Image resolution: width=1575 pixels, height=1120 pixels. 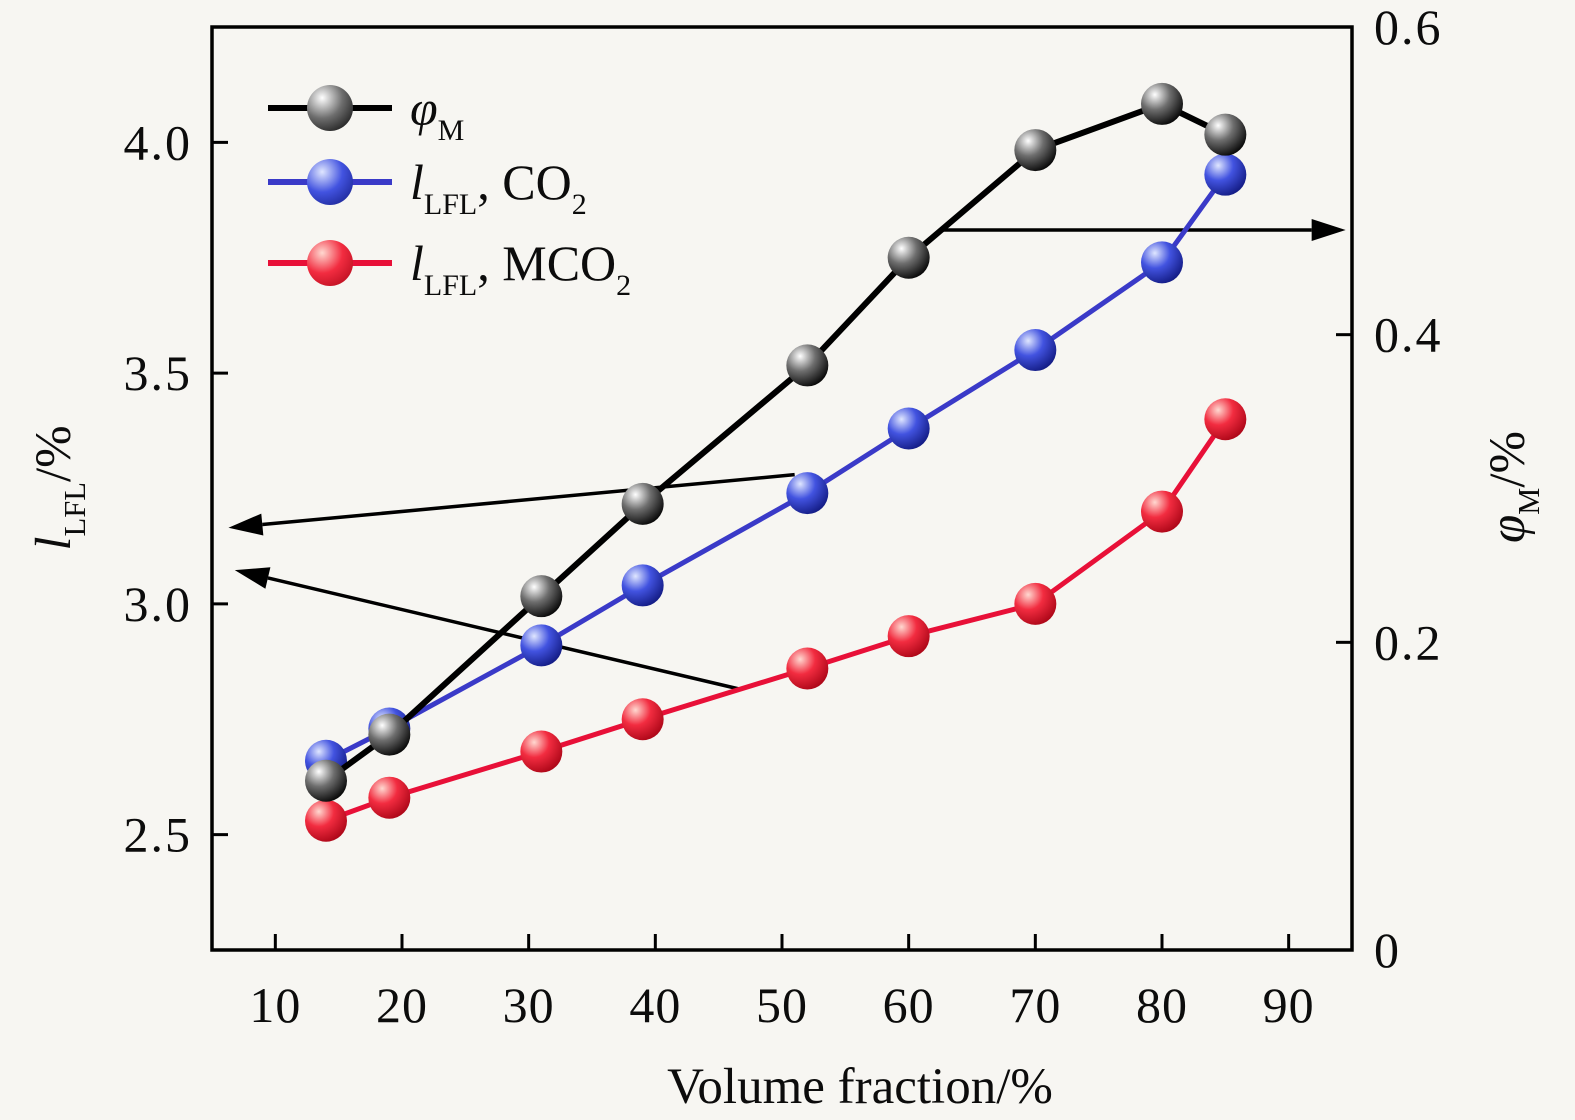 What do you see at coordinates (54, 543) in the screenshot?
I see `left-axis-symbol: l` at bounding box center [54, 543].